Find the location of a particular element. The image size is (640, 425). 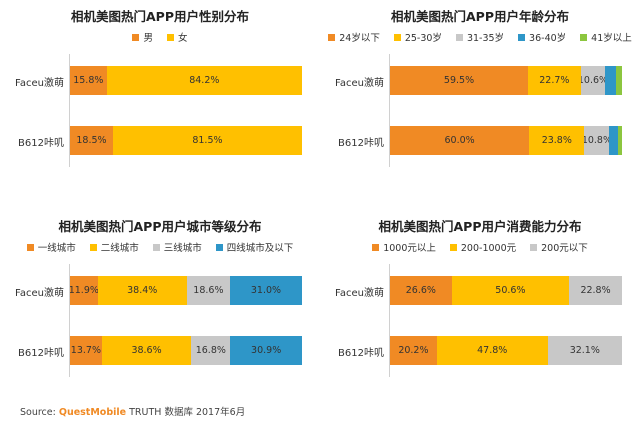

data-label: 10.8% is located at coordinates (596, 140).